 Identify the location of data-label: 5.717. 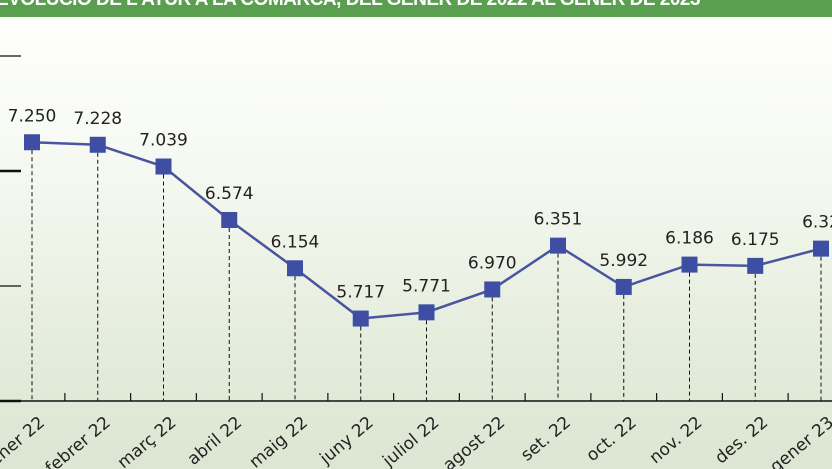
(360, 293).